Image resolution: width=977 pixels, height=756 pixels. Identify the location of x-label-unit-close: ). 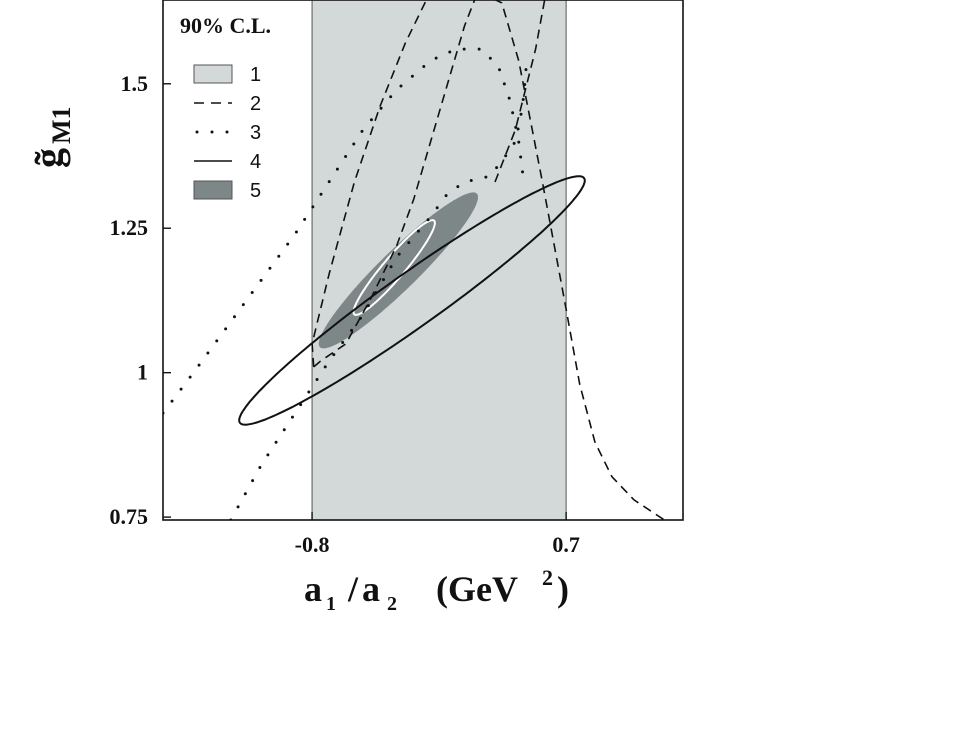
(563, 589).